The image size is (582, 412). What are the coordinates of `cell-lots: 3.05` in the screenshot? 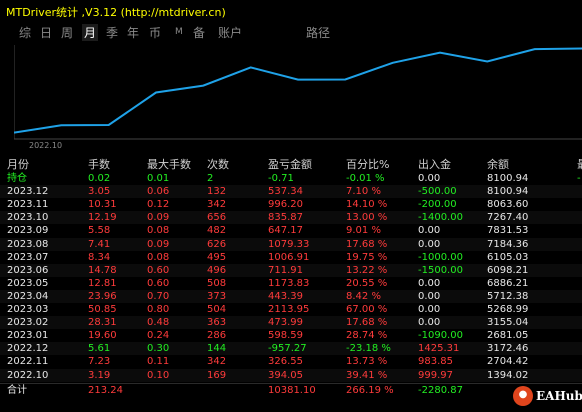 It's located at (99, 192).